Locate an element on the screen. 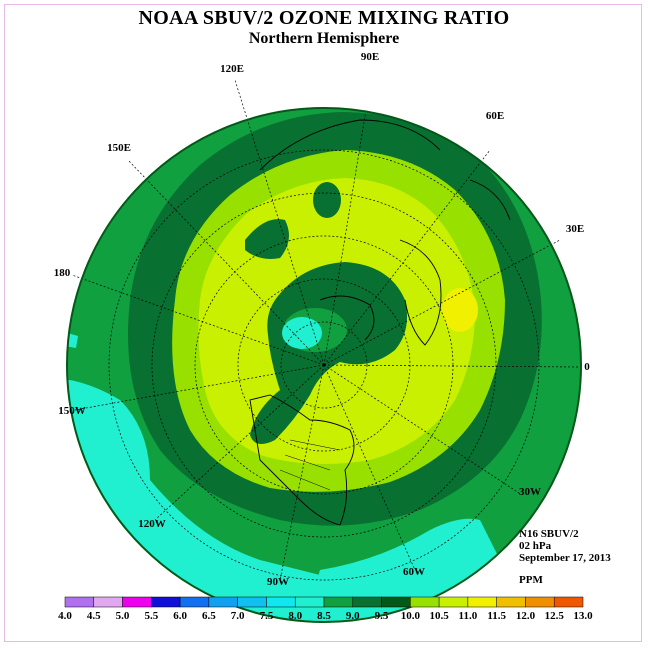 This screenshot has height=648, width=648. meridian-30w is located at coordinates (423, 430).